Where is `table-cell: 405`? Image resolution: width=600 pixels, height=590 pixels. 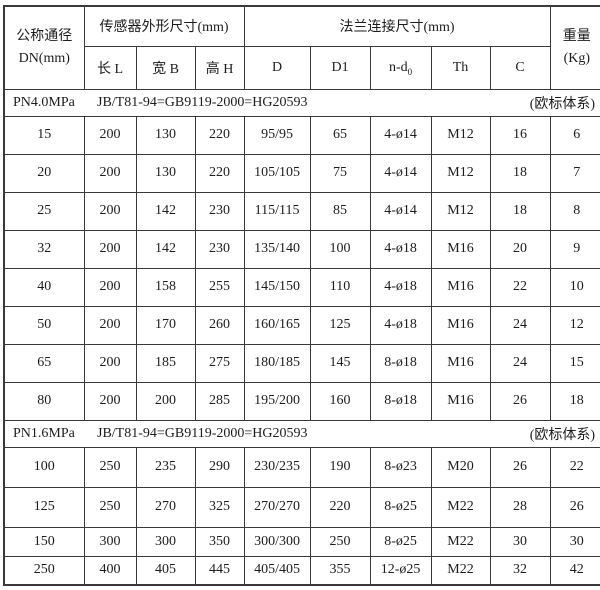 table-cell: 405 is located at coordinates (165, 570).